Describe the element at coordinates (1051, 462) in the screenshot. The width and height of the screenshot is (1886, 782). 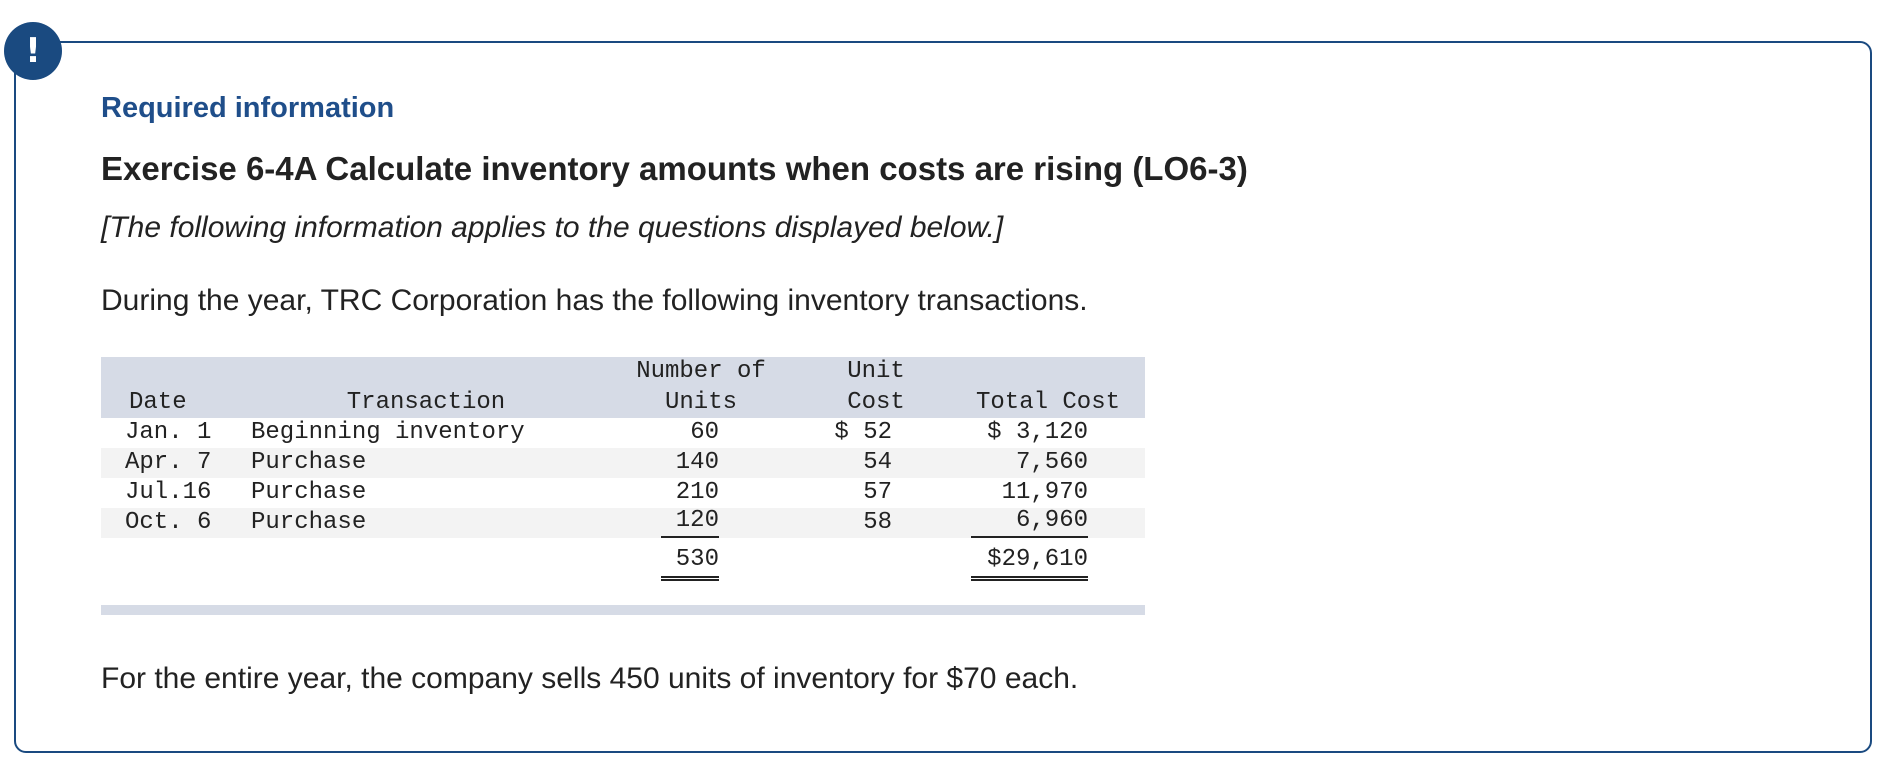
I see `row-2-total-cost: 7,560` at that location.